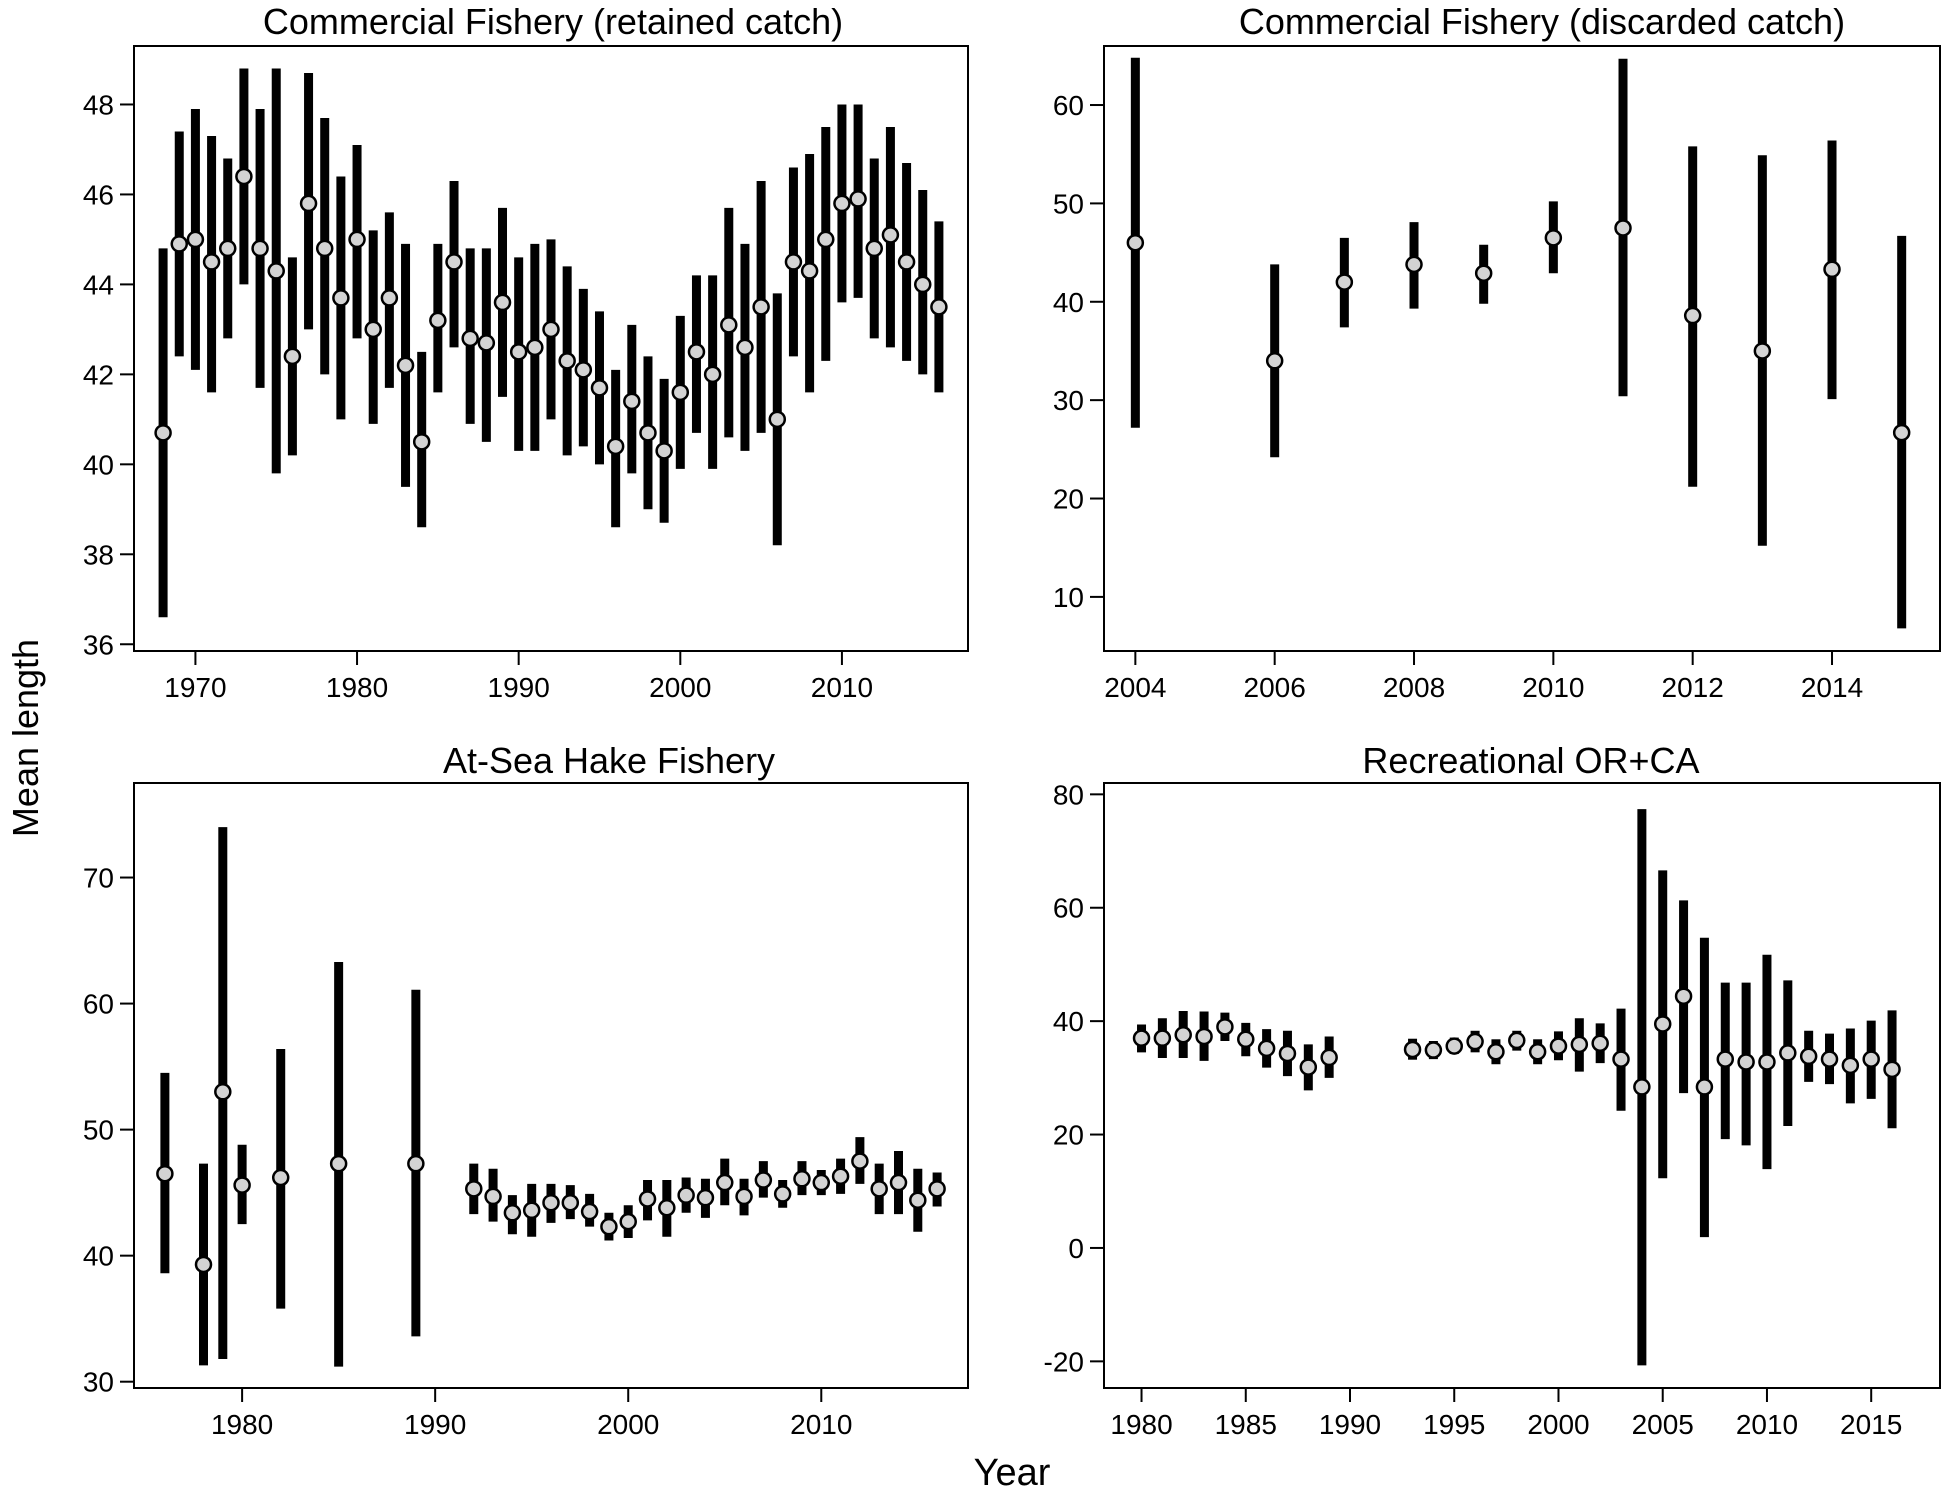 The height and width of the screenshot is (1500, 1950). I want to click on y-tick-label: 80, so click(1068, 794).